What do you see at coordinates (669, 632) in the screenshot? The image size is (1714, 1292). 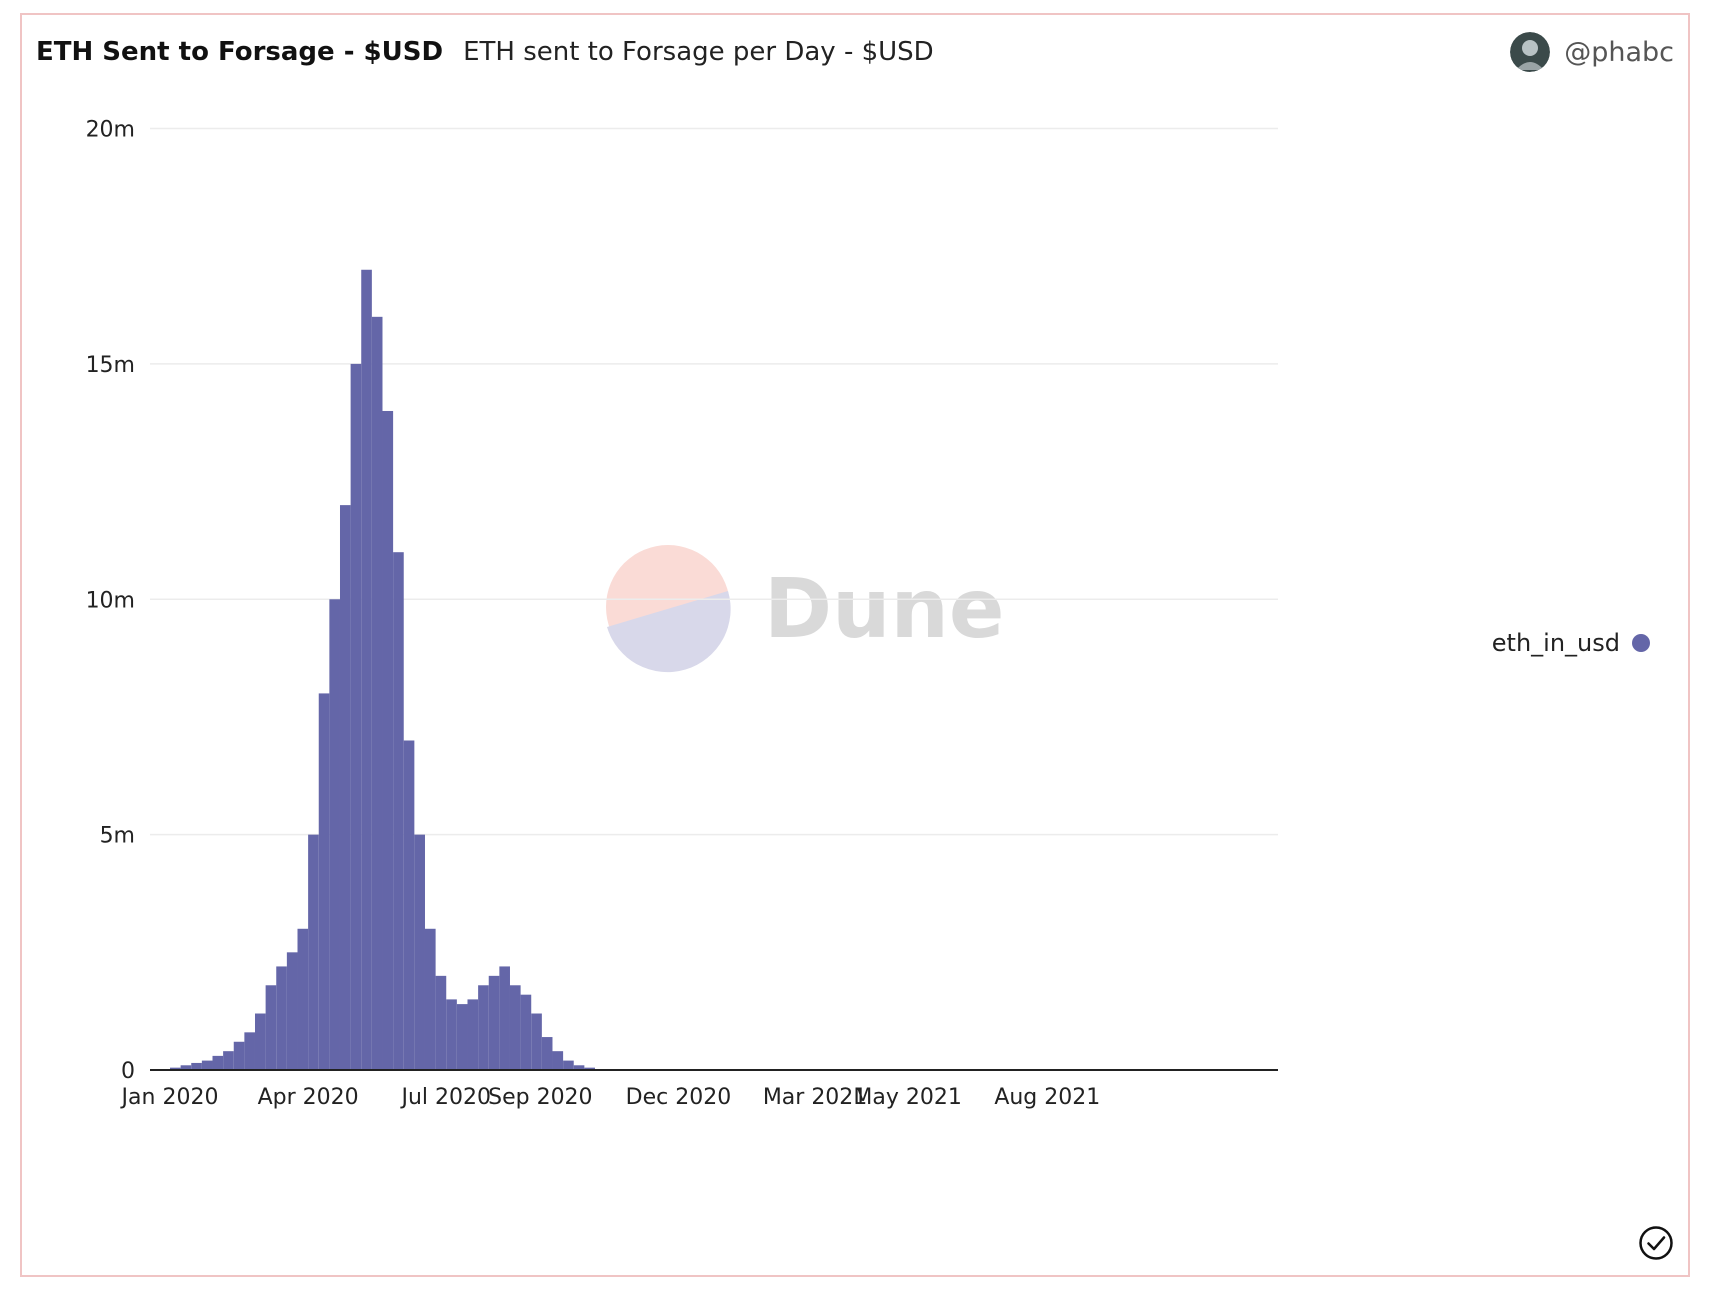 I see `watermark-logo-bottom` at bounding box center [669, 632].